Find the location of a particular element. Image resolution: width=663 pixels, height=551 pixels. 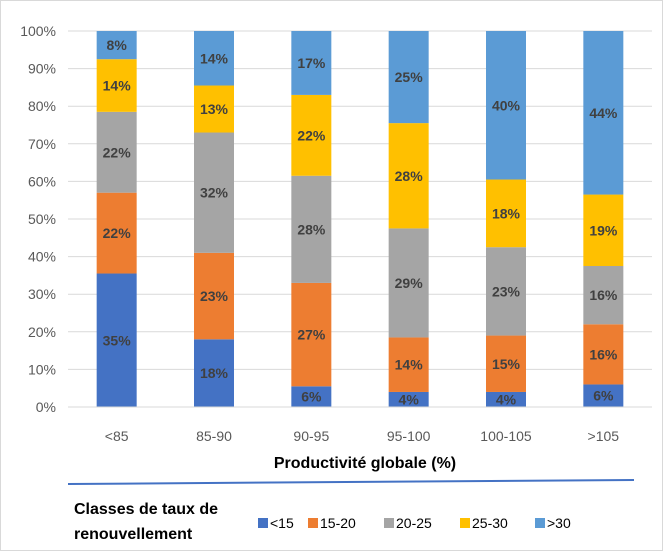

data-label: 19% is located at coordinates (603, 230).